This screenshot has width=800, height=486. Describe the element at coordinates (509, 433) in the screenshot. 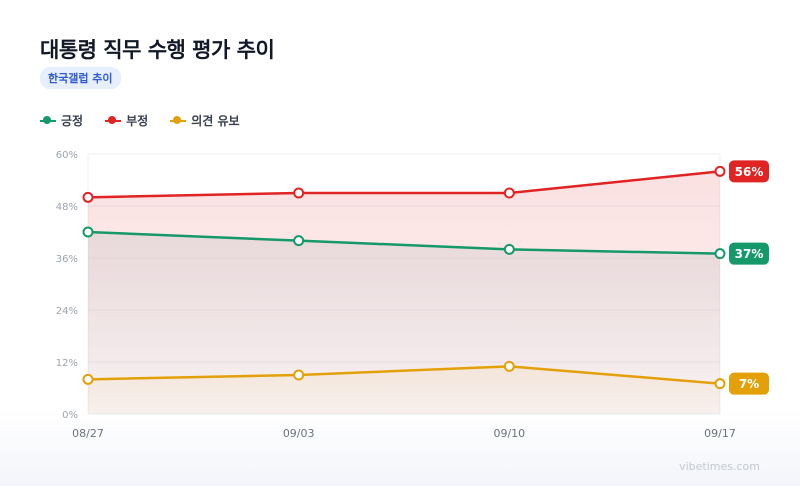

I see `x-tick-label: 09/10` at that location.